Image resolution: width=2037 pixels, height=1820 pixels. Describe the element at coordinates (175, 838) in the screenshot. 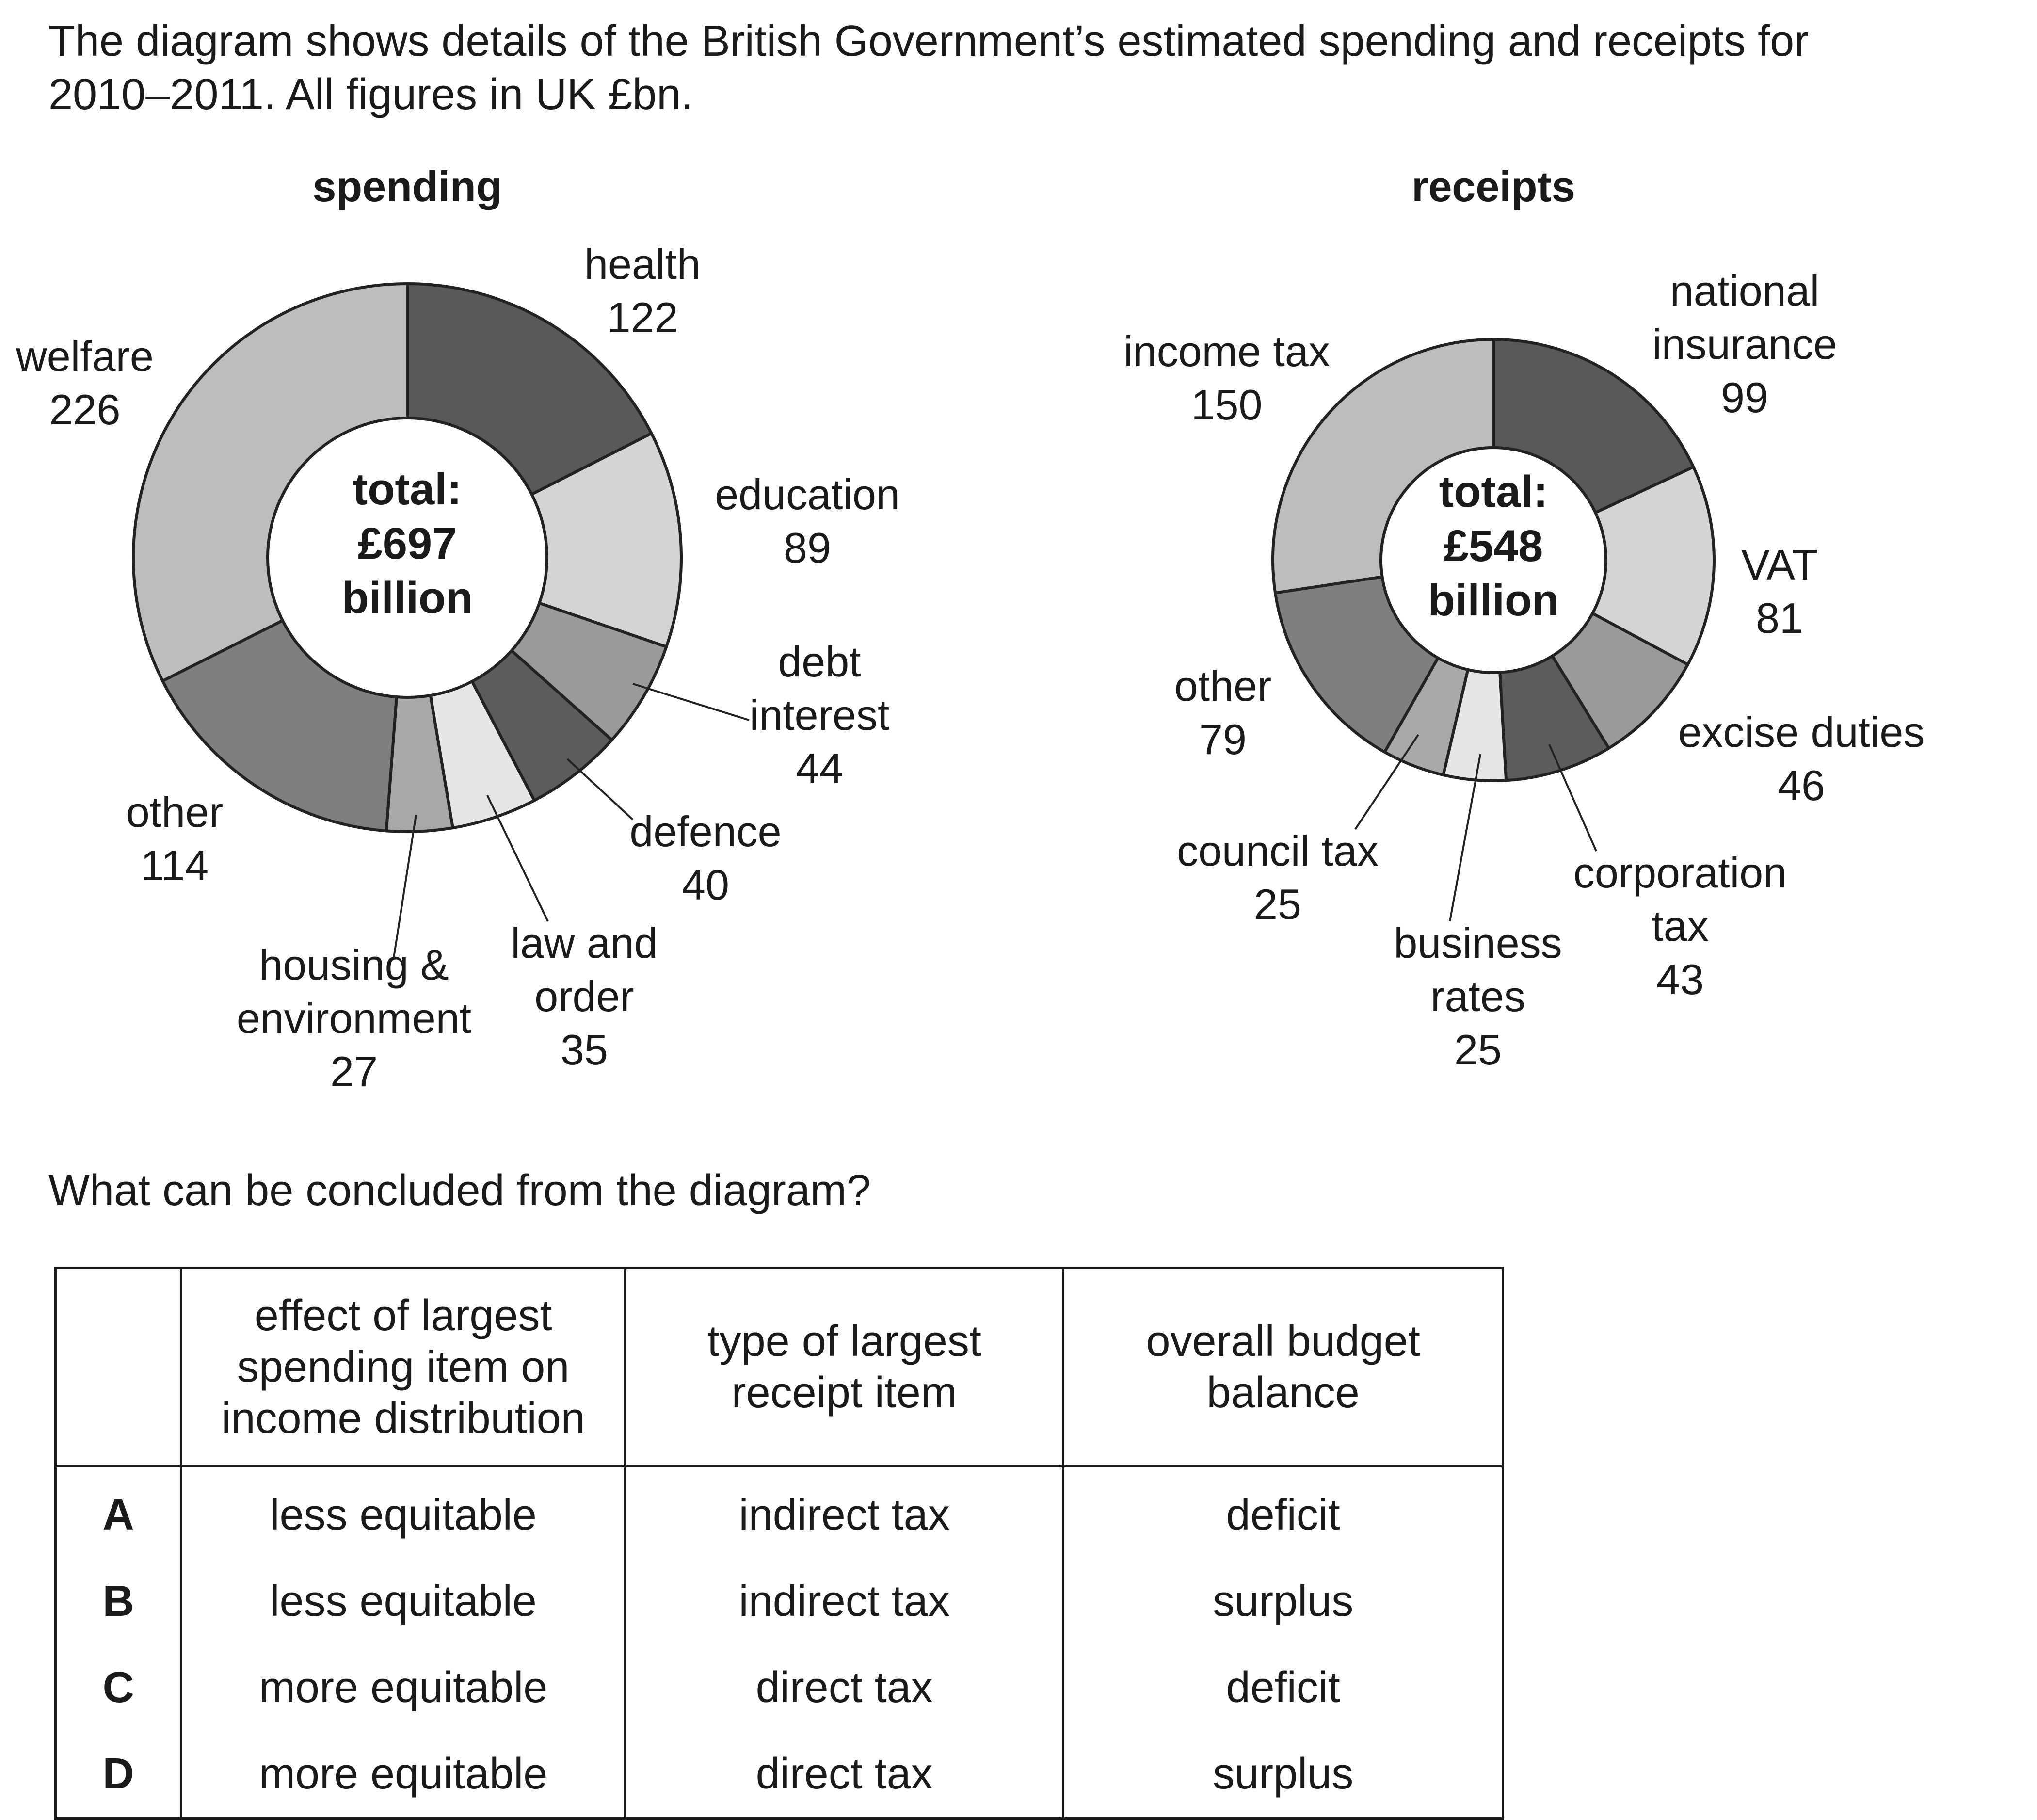

I see `spending-label-other: other 114` at that location.